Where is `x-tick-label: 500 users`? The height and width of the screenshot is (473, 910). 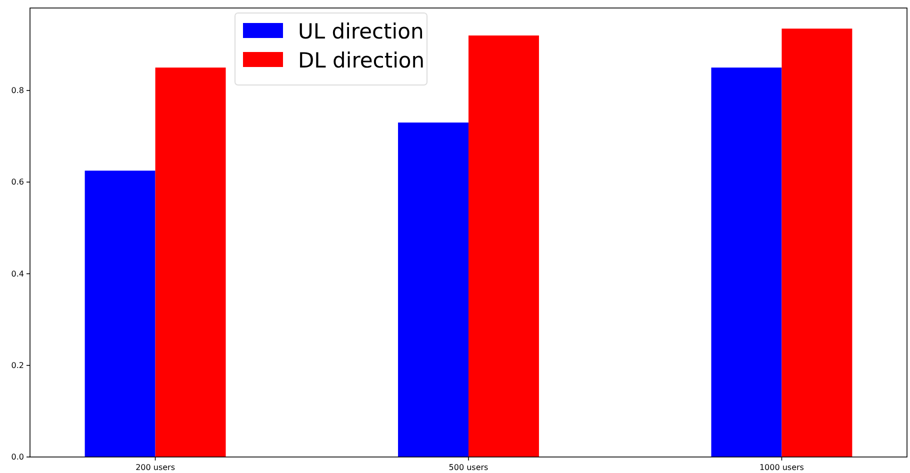
x-tick-label: 500 users is located at coordinates (468, 467).